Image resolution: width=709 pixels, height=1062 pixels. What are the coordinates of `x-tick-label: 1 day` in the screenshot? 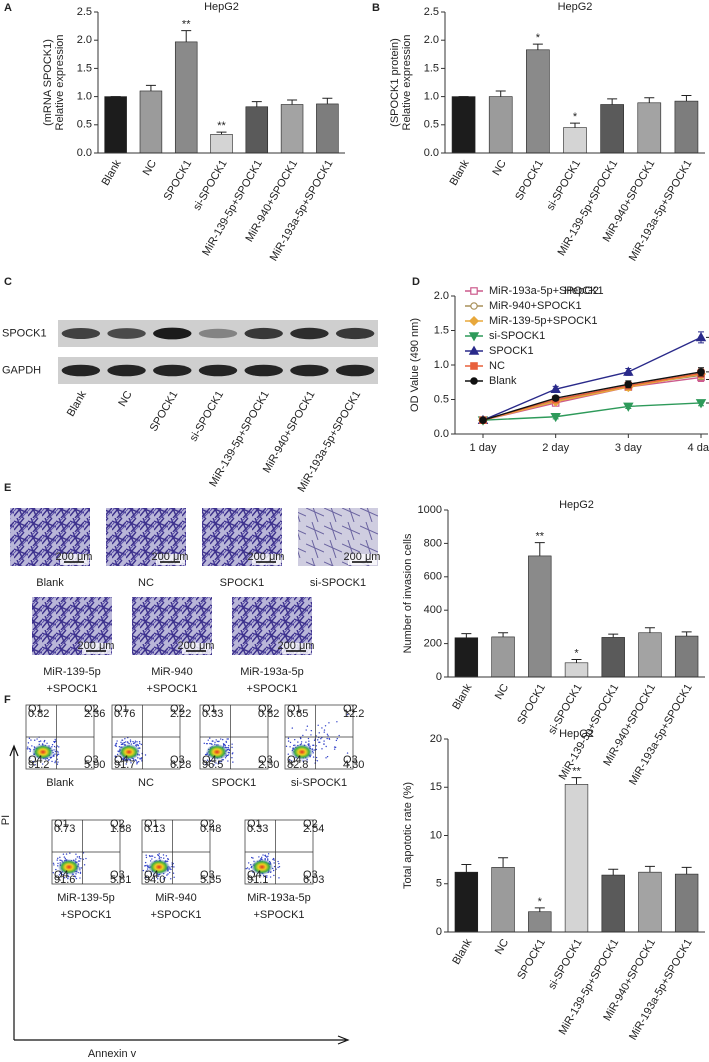 It's located at (483, 448).